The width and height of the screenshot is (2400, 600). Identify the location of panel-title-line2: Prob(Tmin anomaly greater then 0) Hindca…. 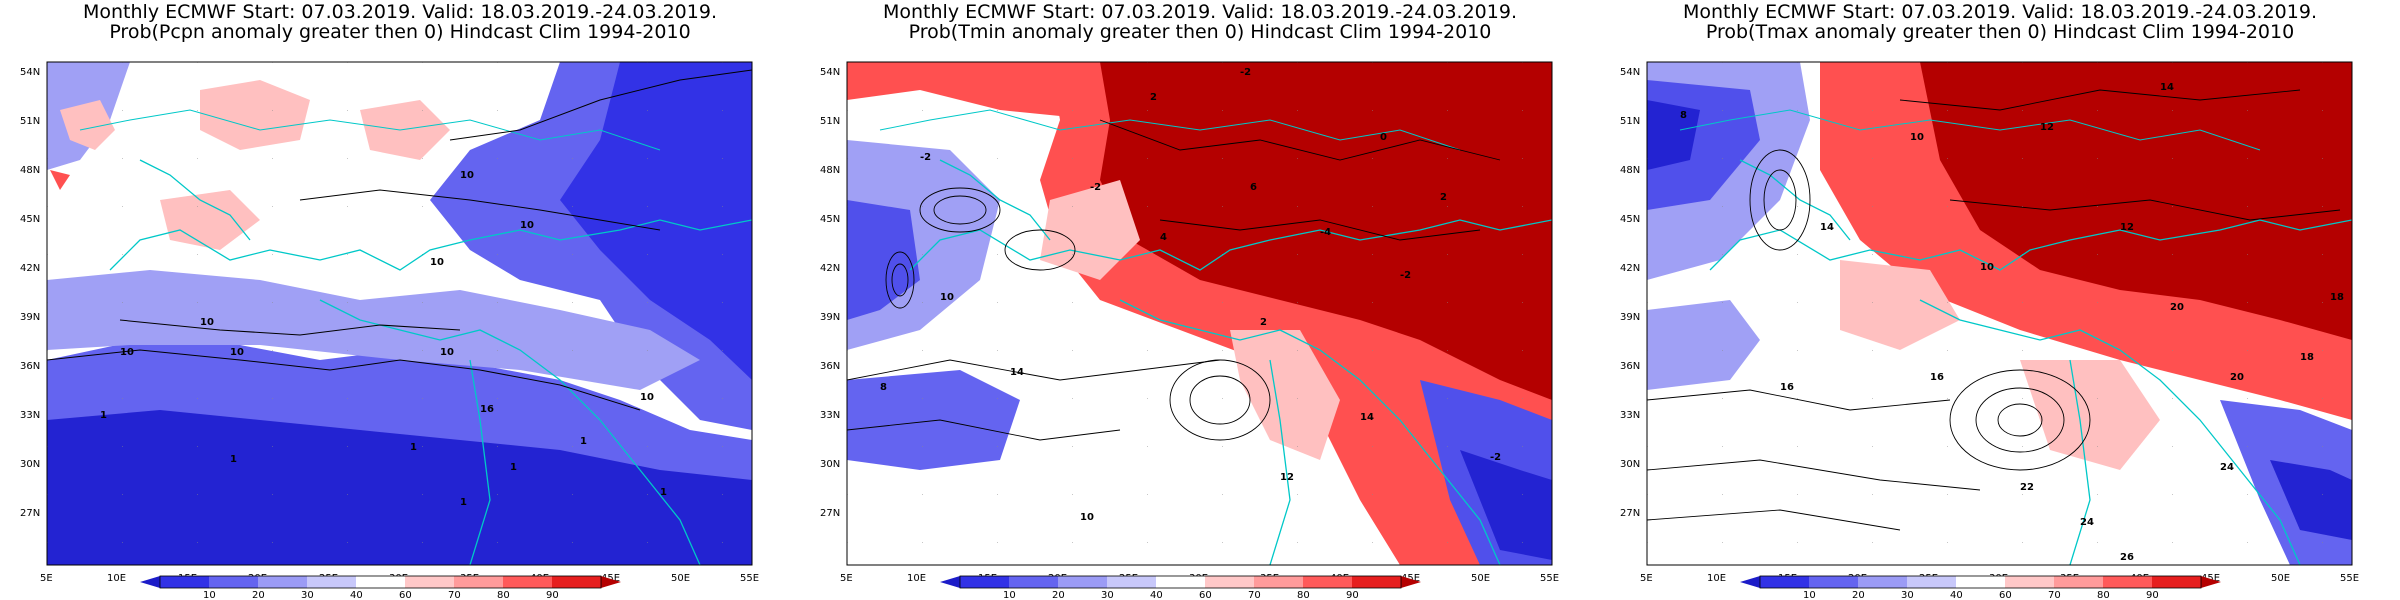
(1200, 32).